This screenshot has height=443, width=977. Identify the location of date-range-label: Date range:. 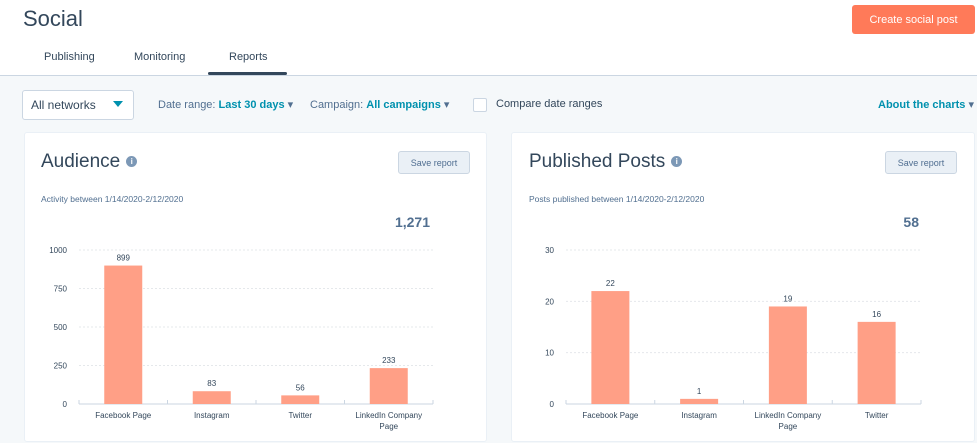
(187, 105).